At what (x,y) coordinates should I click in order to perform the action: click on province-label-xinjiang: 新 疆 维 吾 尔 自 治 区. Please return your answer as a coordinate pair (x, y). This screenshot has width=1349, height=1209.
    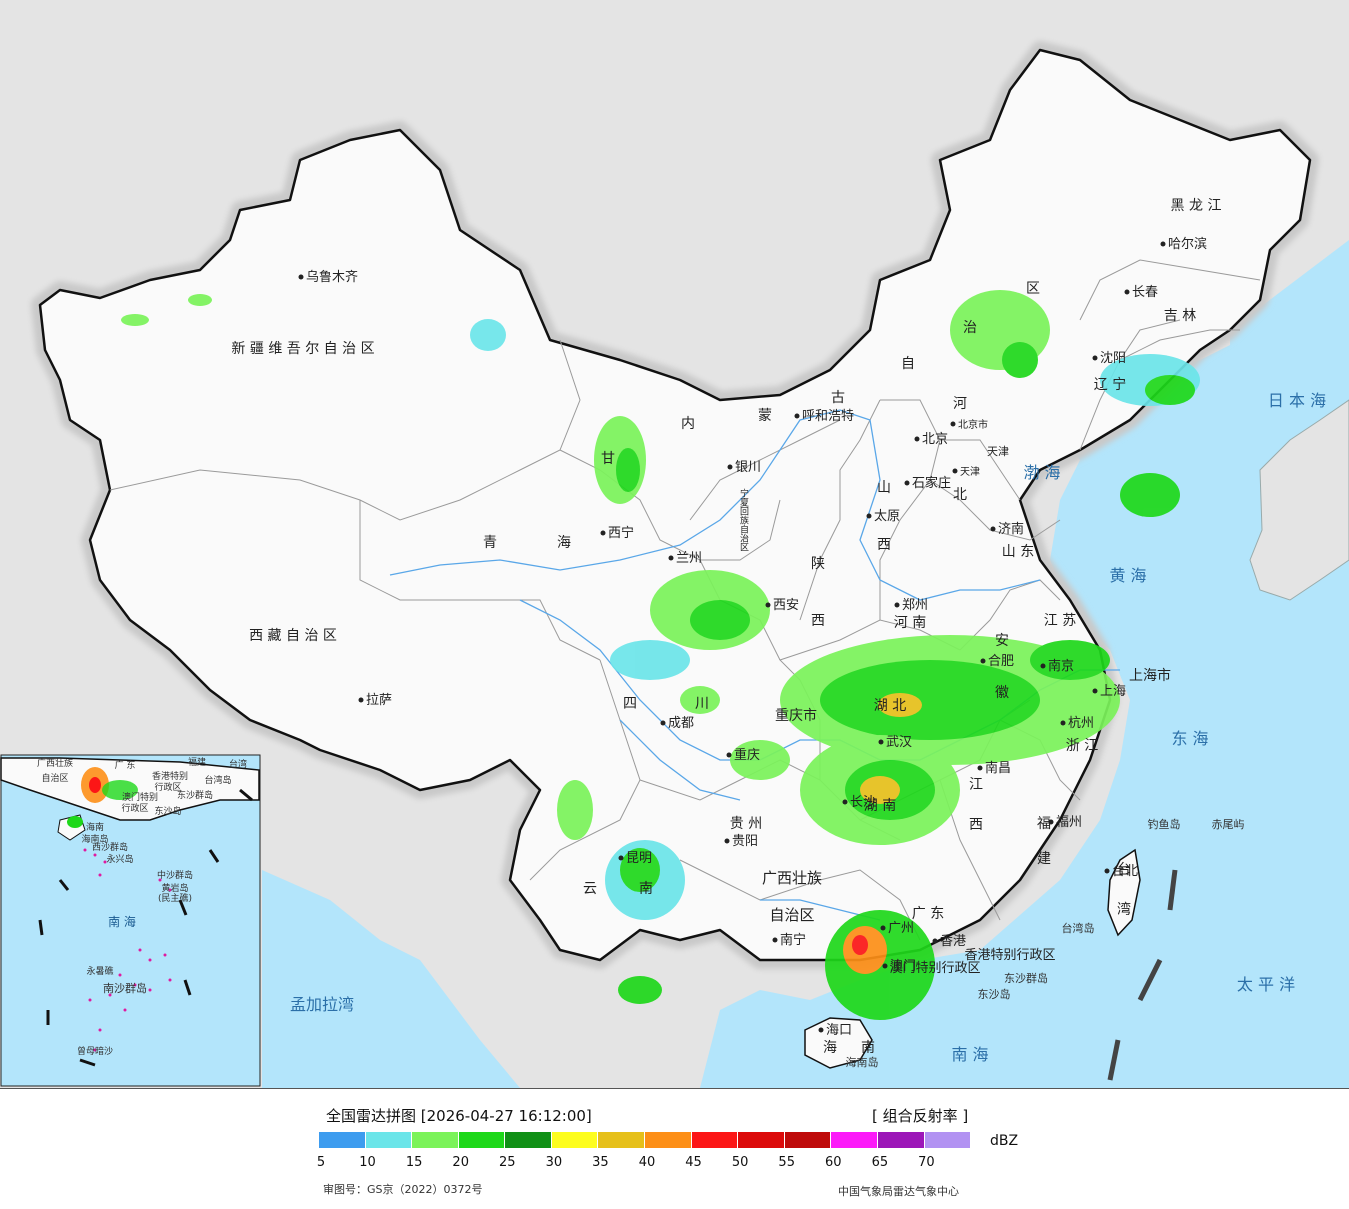
    Looking at the image, I should click on (302, 349).